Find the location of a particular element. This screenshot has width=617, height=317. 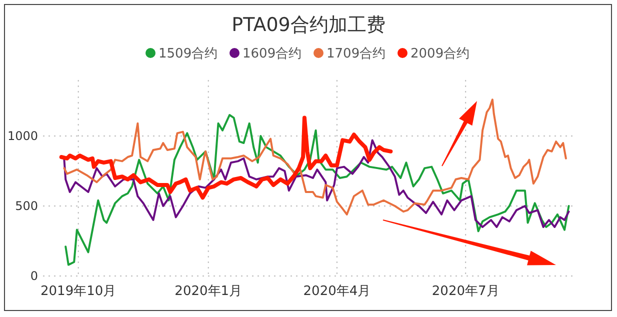

x-tick-label: 2020年7月 is located at coordinates (466, 291).